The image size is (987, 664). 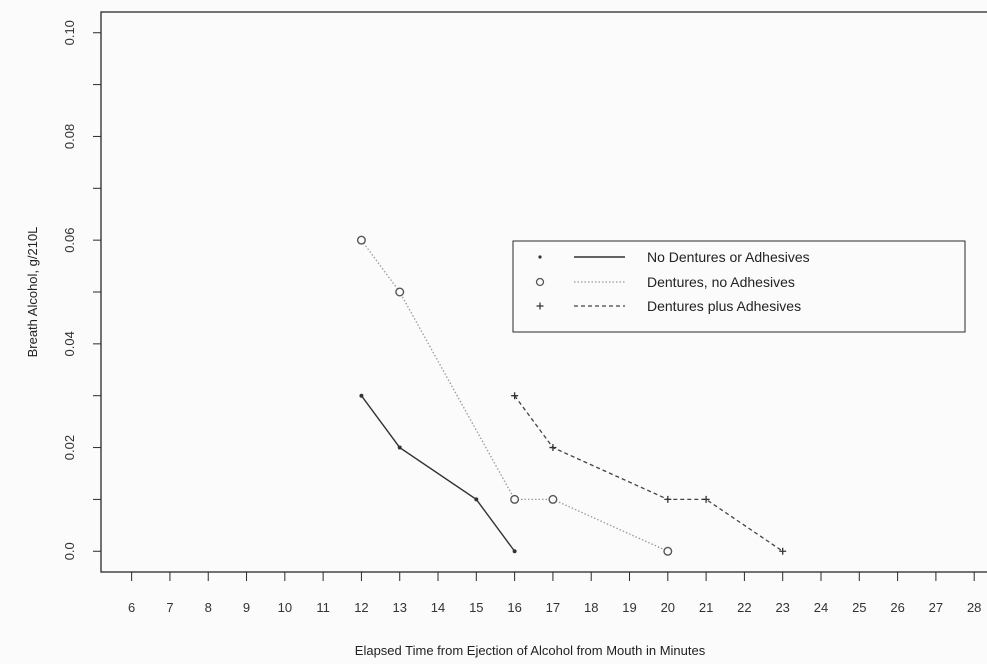 I want to click on x-tick-label: 12, so click(x=361, y=607).